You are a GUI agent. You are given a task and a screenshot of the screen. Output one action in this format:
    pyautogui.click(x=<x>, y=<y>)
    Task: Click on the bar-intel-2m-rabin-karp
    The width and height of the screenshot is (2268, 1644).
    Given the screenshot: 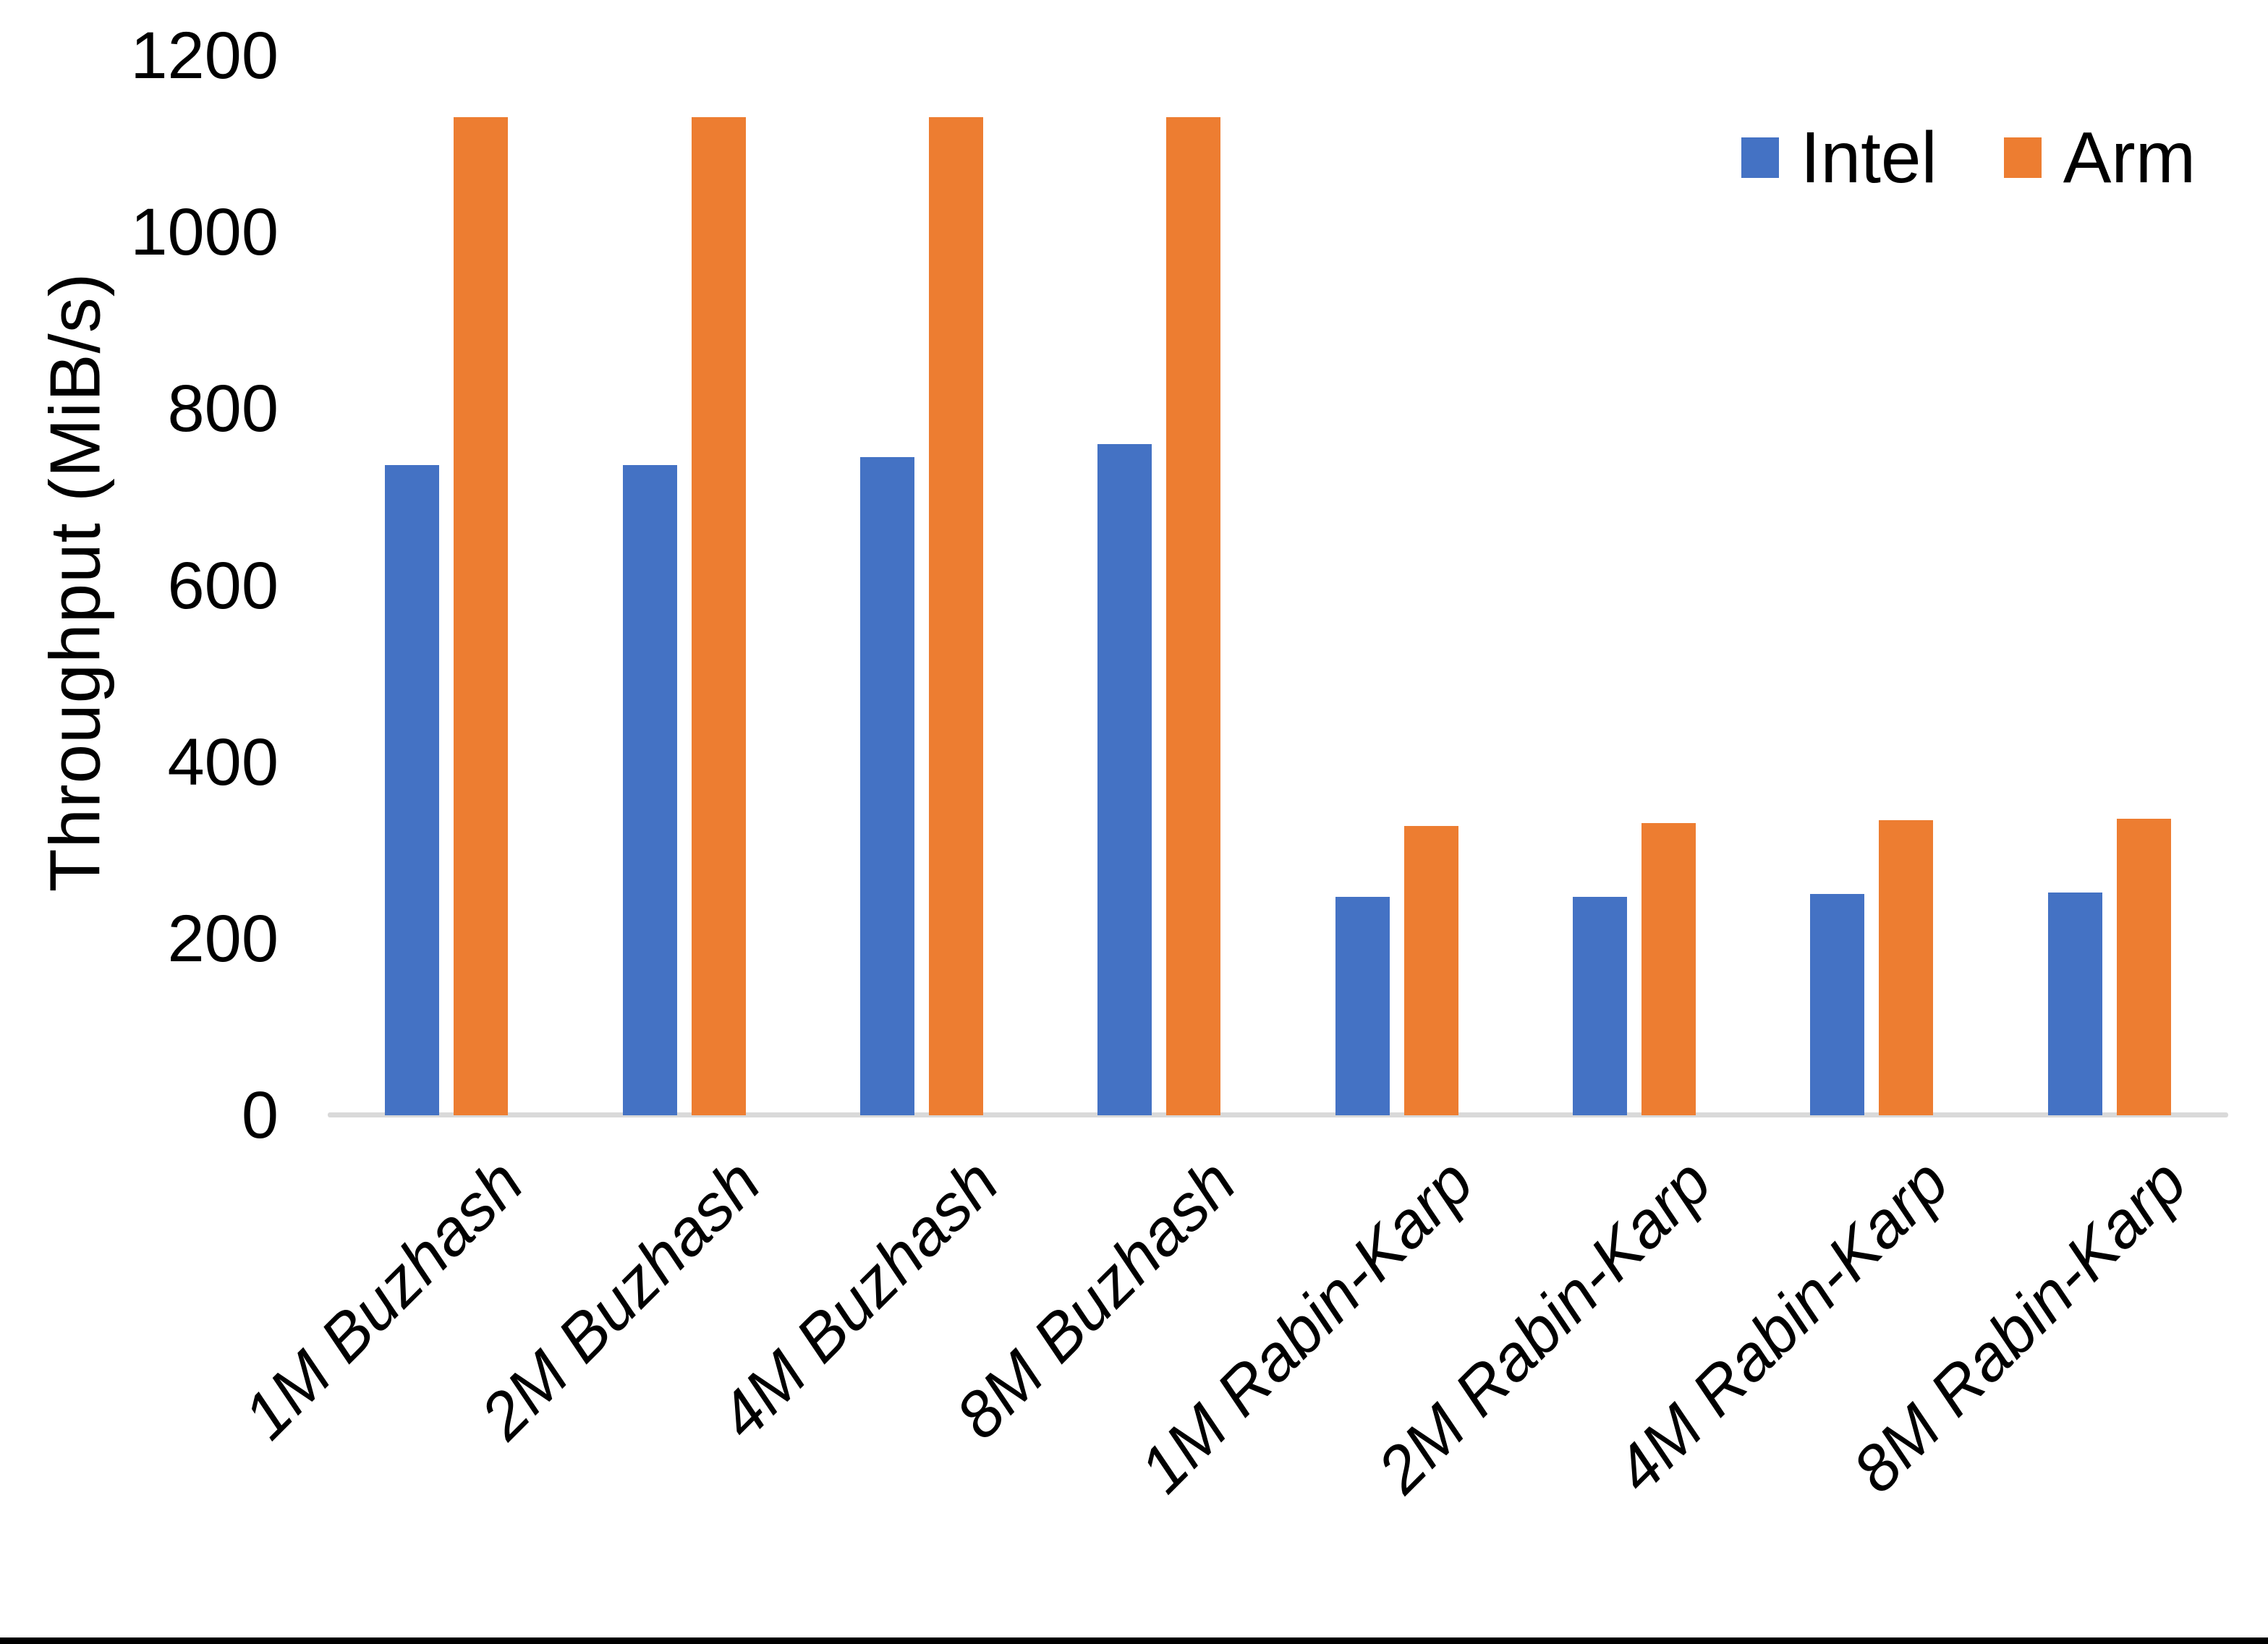 What is the action you would take?
    pyautogui.click(x=1600, y=1006)
    